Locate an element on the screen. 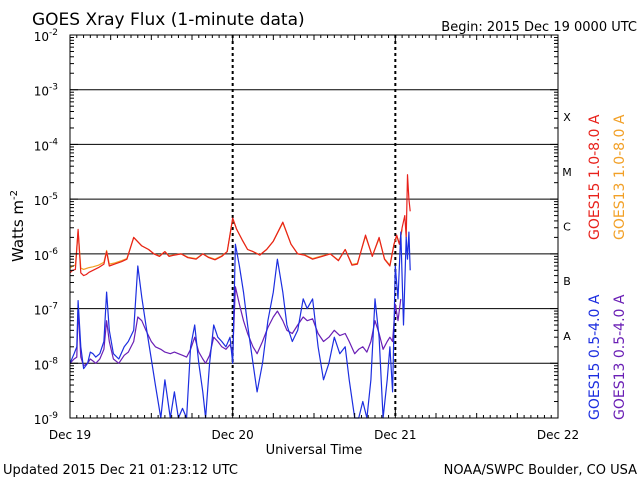 The image size is (640, 480). y-tick-label: 10⁻⁷ is located at coordinates (46, 310).